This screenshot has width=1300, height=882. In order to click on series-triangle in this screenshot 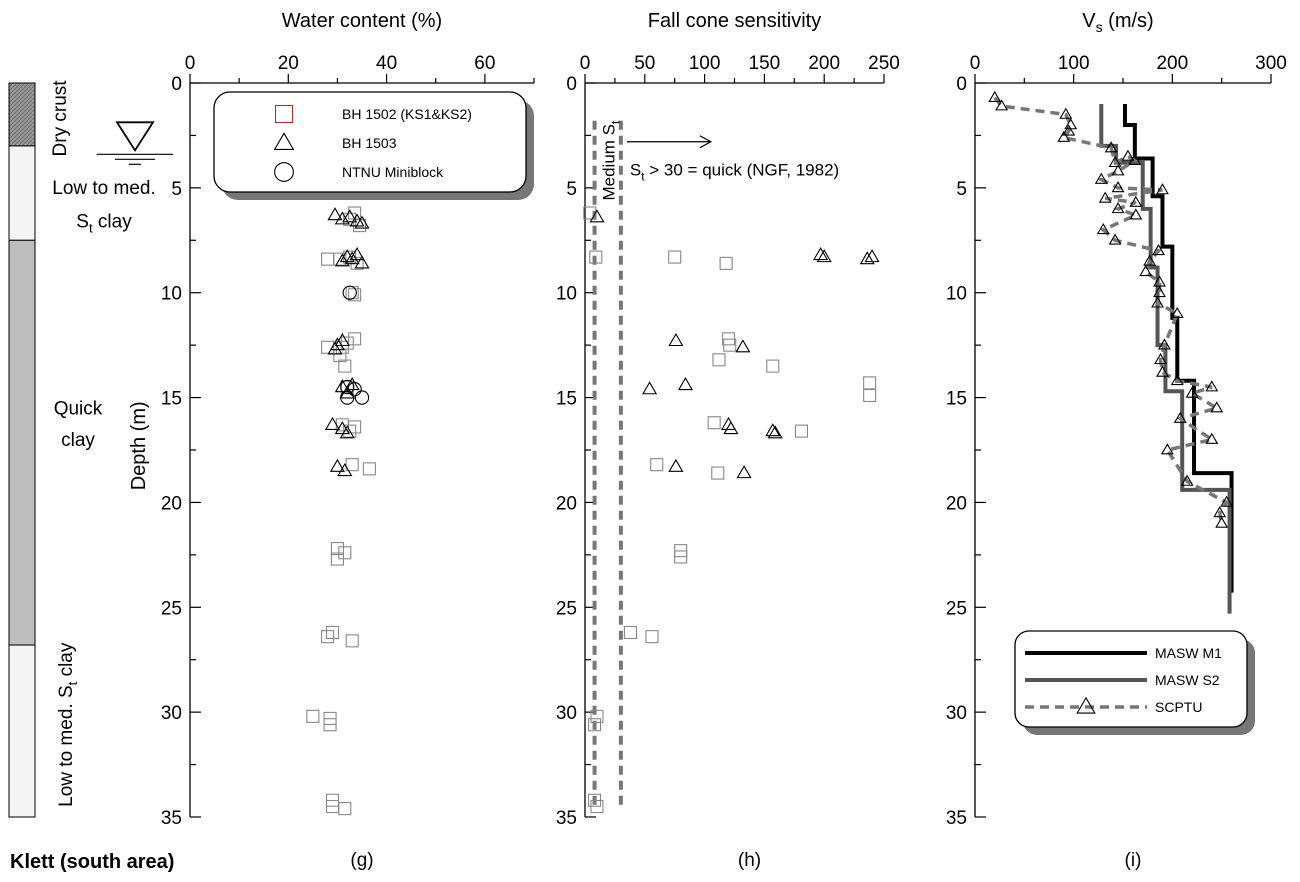, I will do `click(347, 342)`.